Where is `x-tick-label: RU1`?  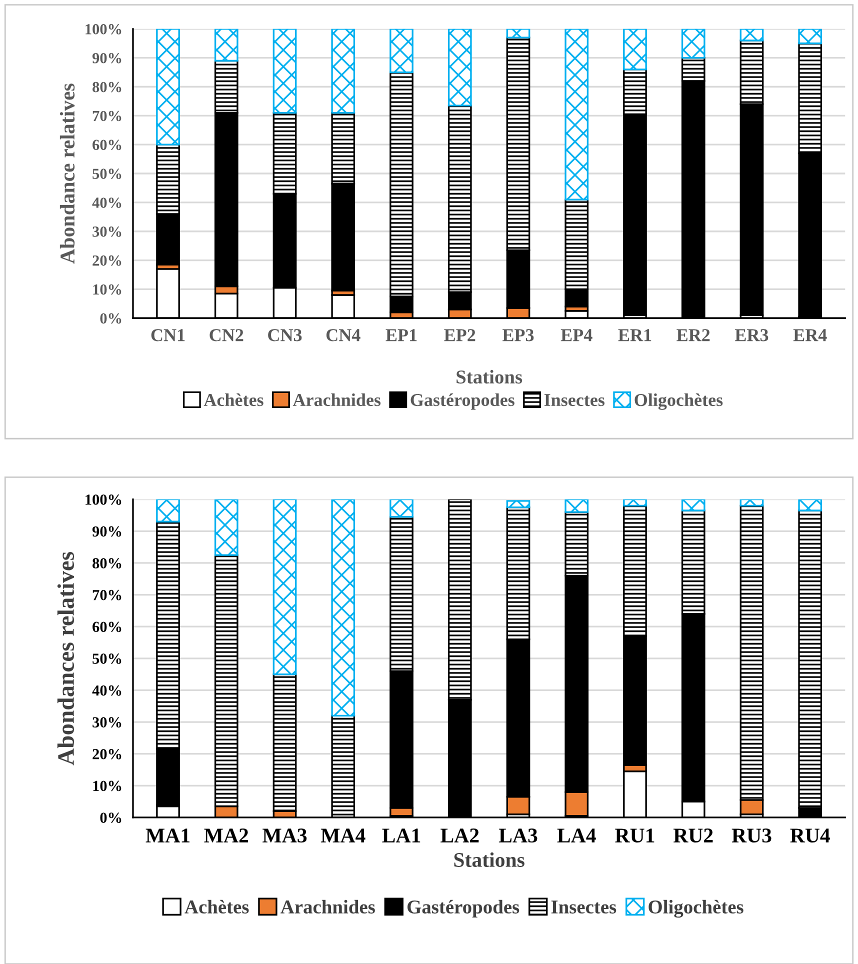
x-tick-label: RU1 is located at coordinates (634, 835).